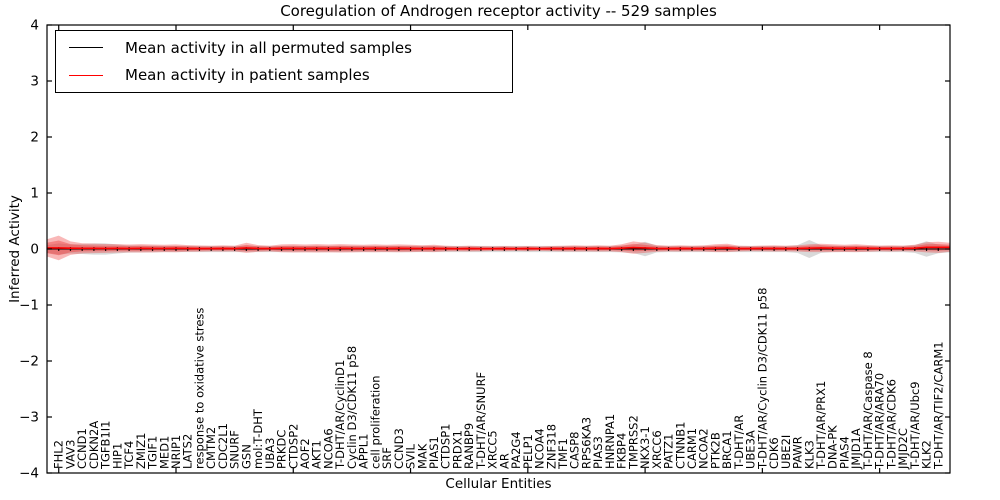 The height and width of the screenshot is (500, 1000). What do you see at coordinates (774, 453) in the screenshot?
I see `x-category-label: CDK6` at bounding box center [774, 453].